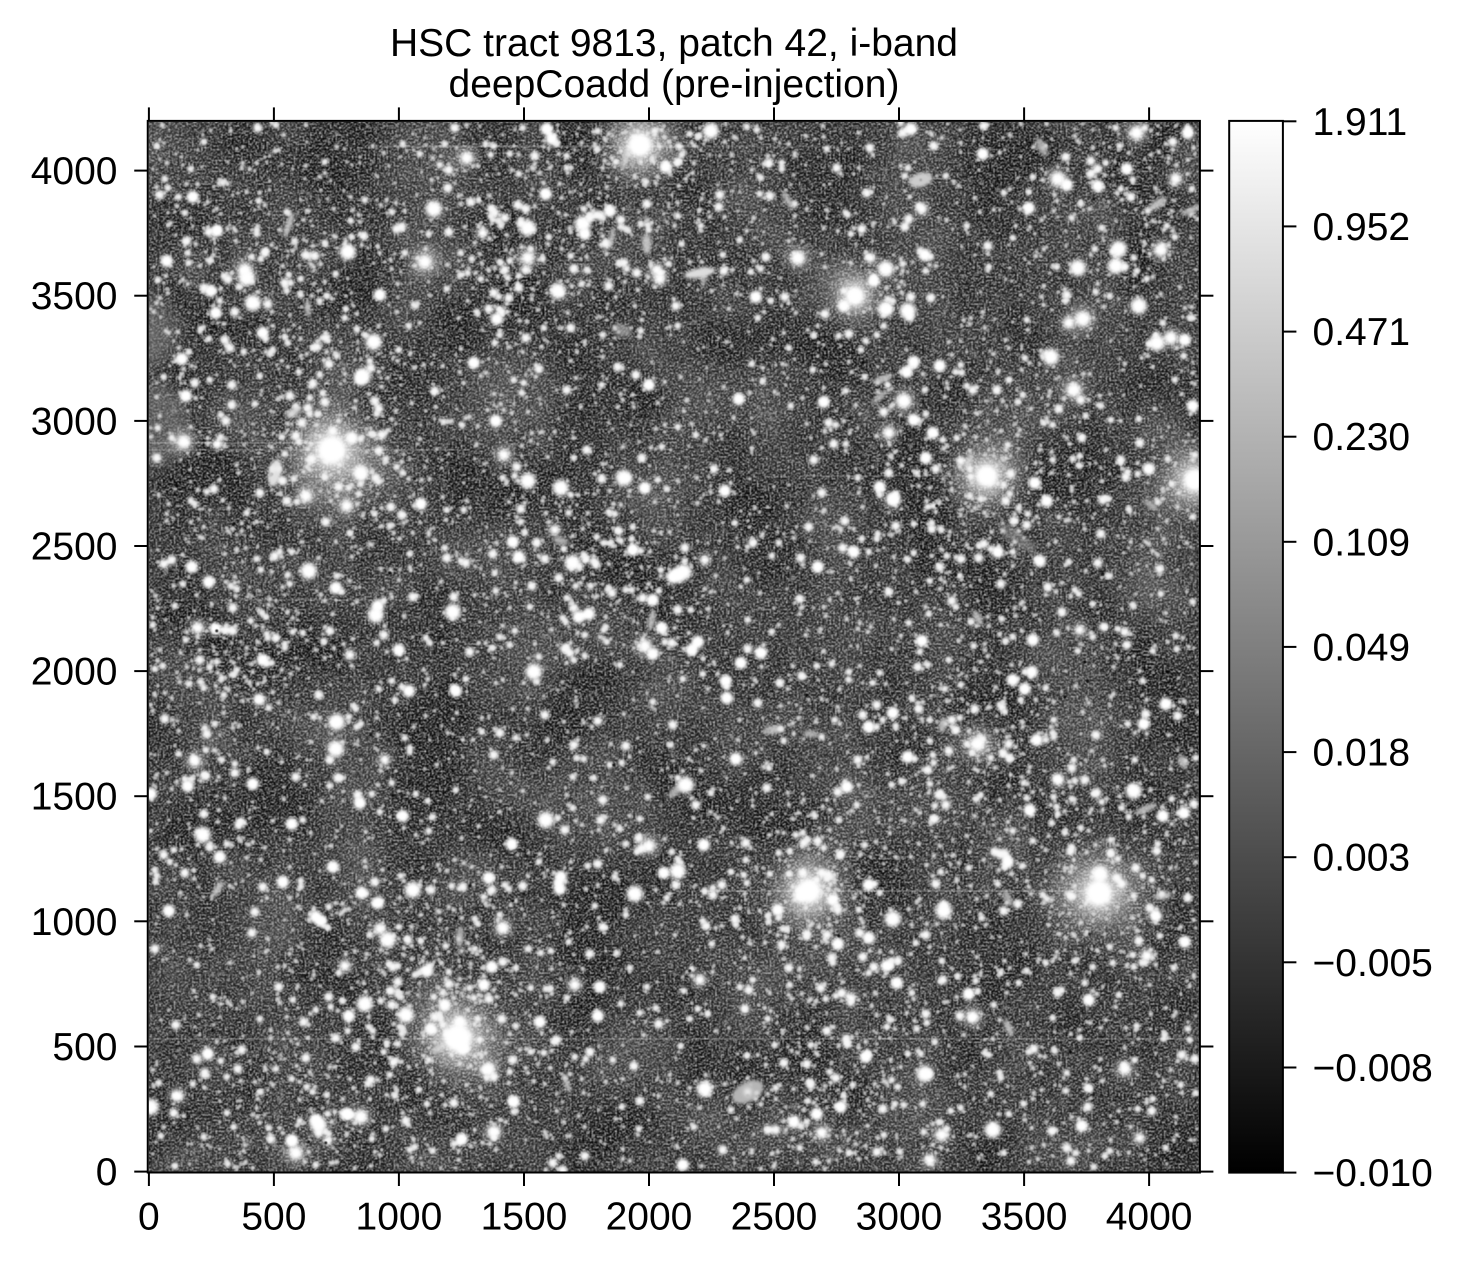  Describe the element at coordinates (674, 43) in the screenshot. I see `svg-text:HSC tract 9813, patch 42, i-ba: HSC tract 9813, patch 42, i-band` at that location.